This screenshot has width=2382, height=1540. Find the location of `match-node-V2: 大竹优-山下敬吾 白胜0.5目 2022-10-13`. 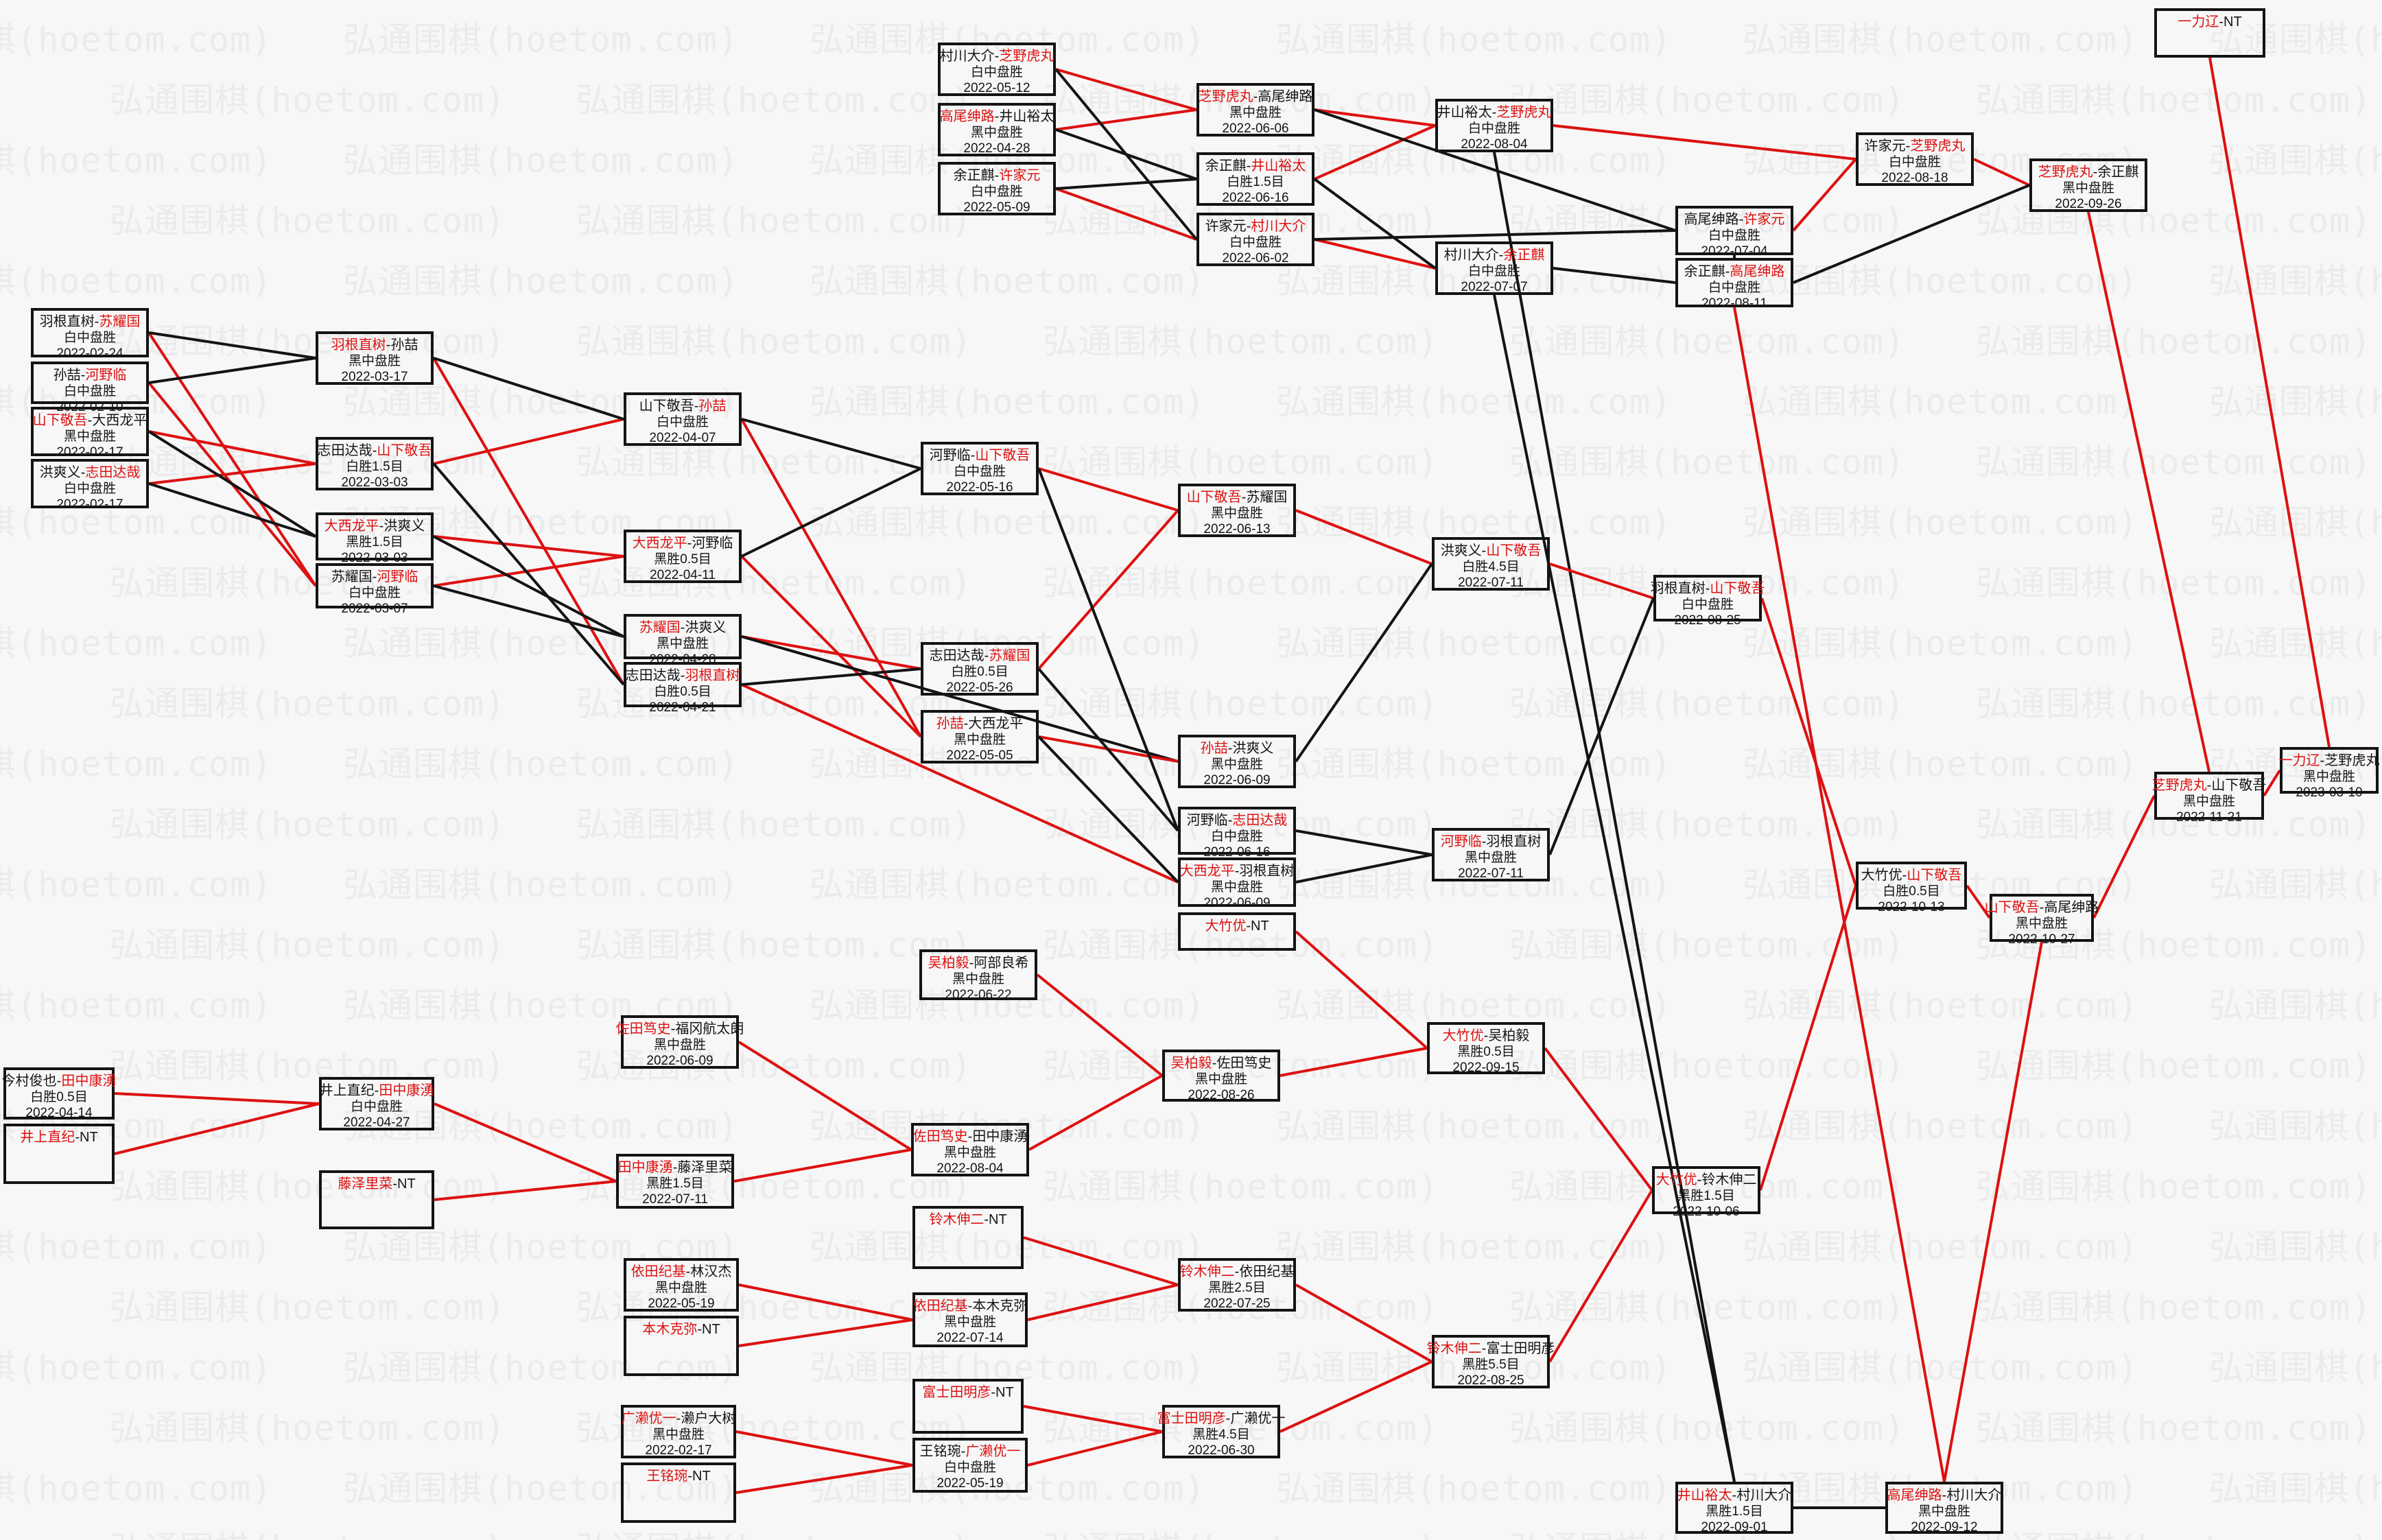

match-node-V2: 大竹优-山下敬吾 白胜0.5目 2022-10-13 is located at coordinates (1912, 888).